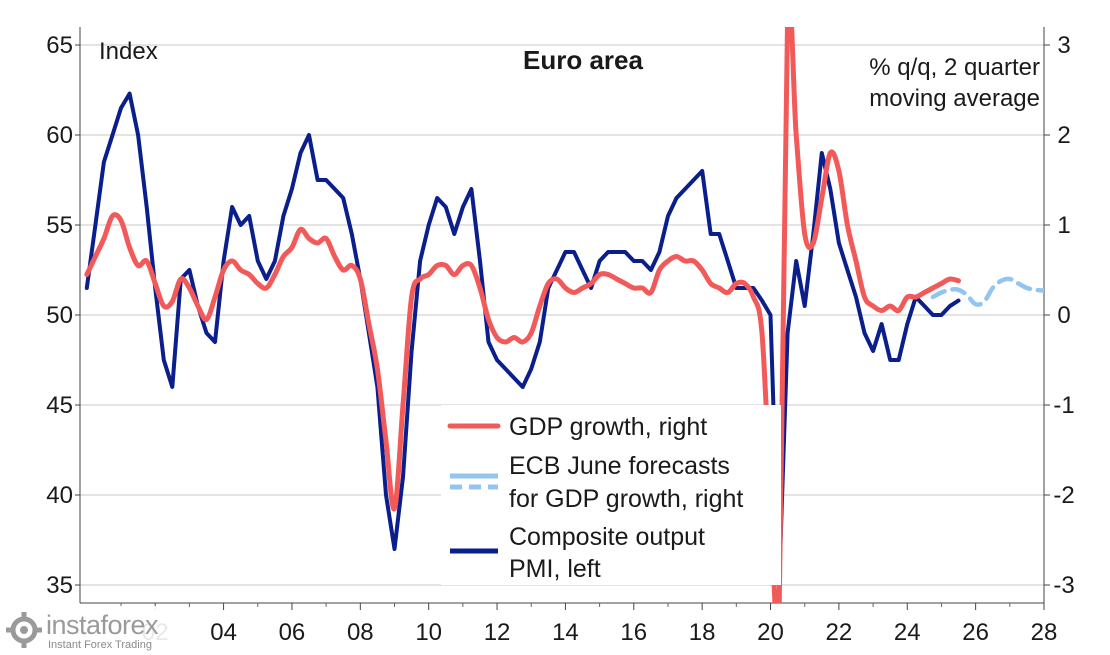 Image resolution: width=1110 pixels, height=655 pixels. What do you see at coordinates (292, 632) in the screenshot?
I see `x-tick-06: 06` at bounding box center [292, 632].